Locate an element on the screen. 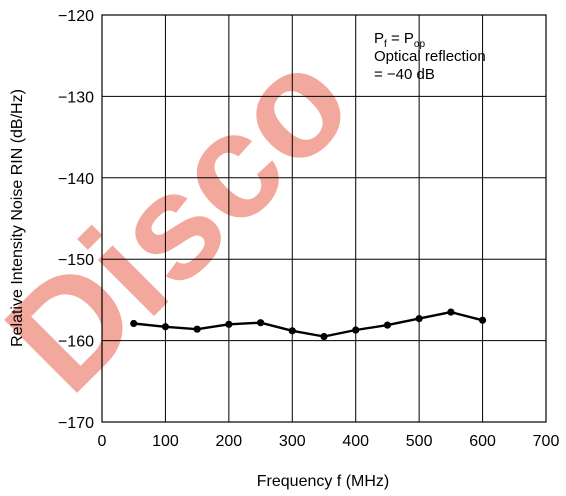  x-axis-label: Frequency f (MHz) is located at coordinates (323, 481).